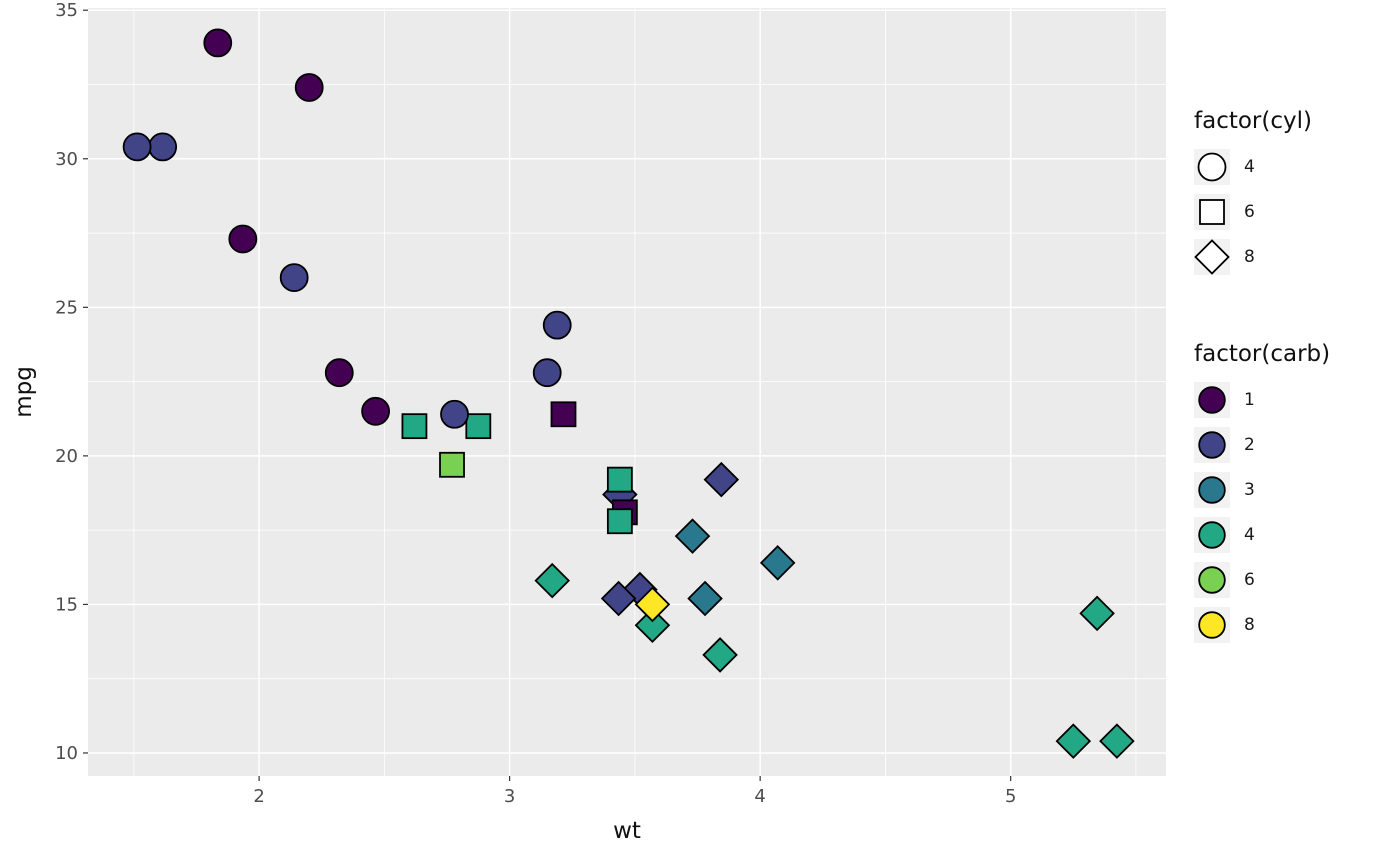 The image size is (1400, 866). I want to click on diamond-key-icon, so click(1212, 256).